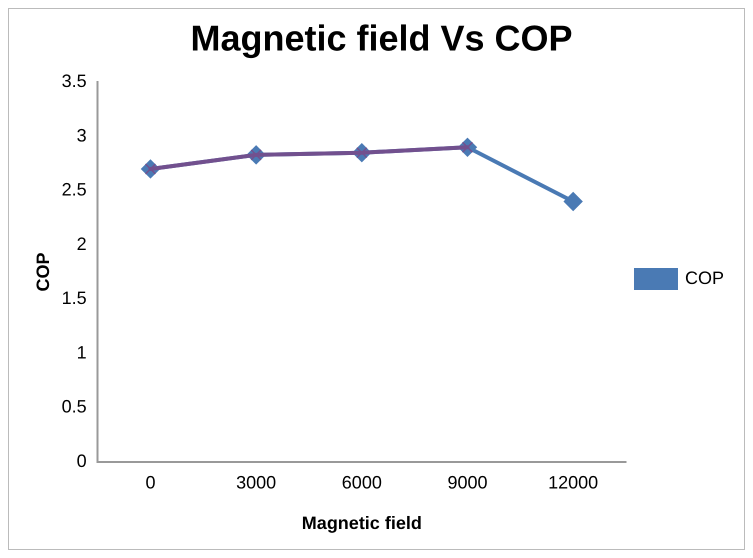 The image size is (753, 558). What do you see at coordinates (362, 523) in the screenshot?
I see `x-axis-title: Magnetic field` at bounding box center [362, 523].